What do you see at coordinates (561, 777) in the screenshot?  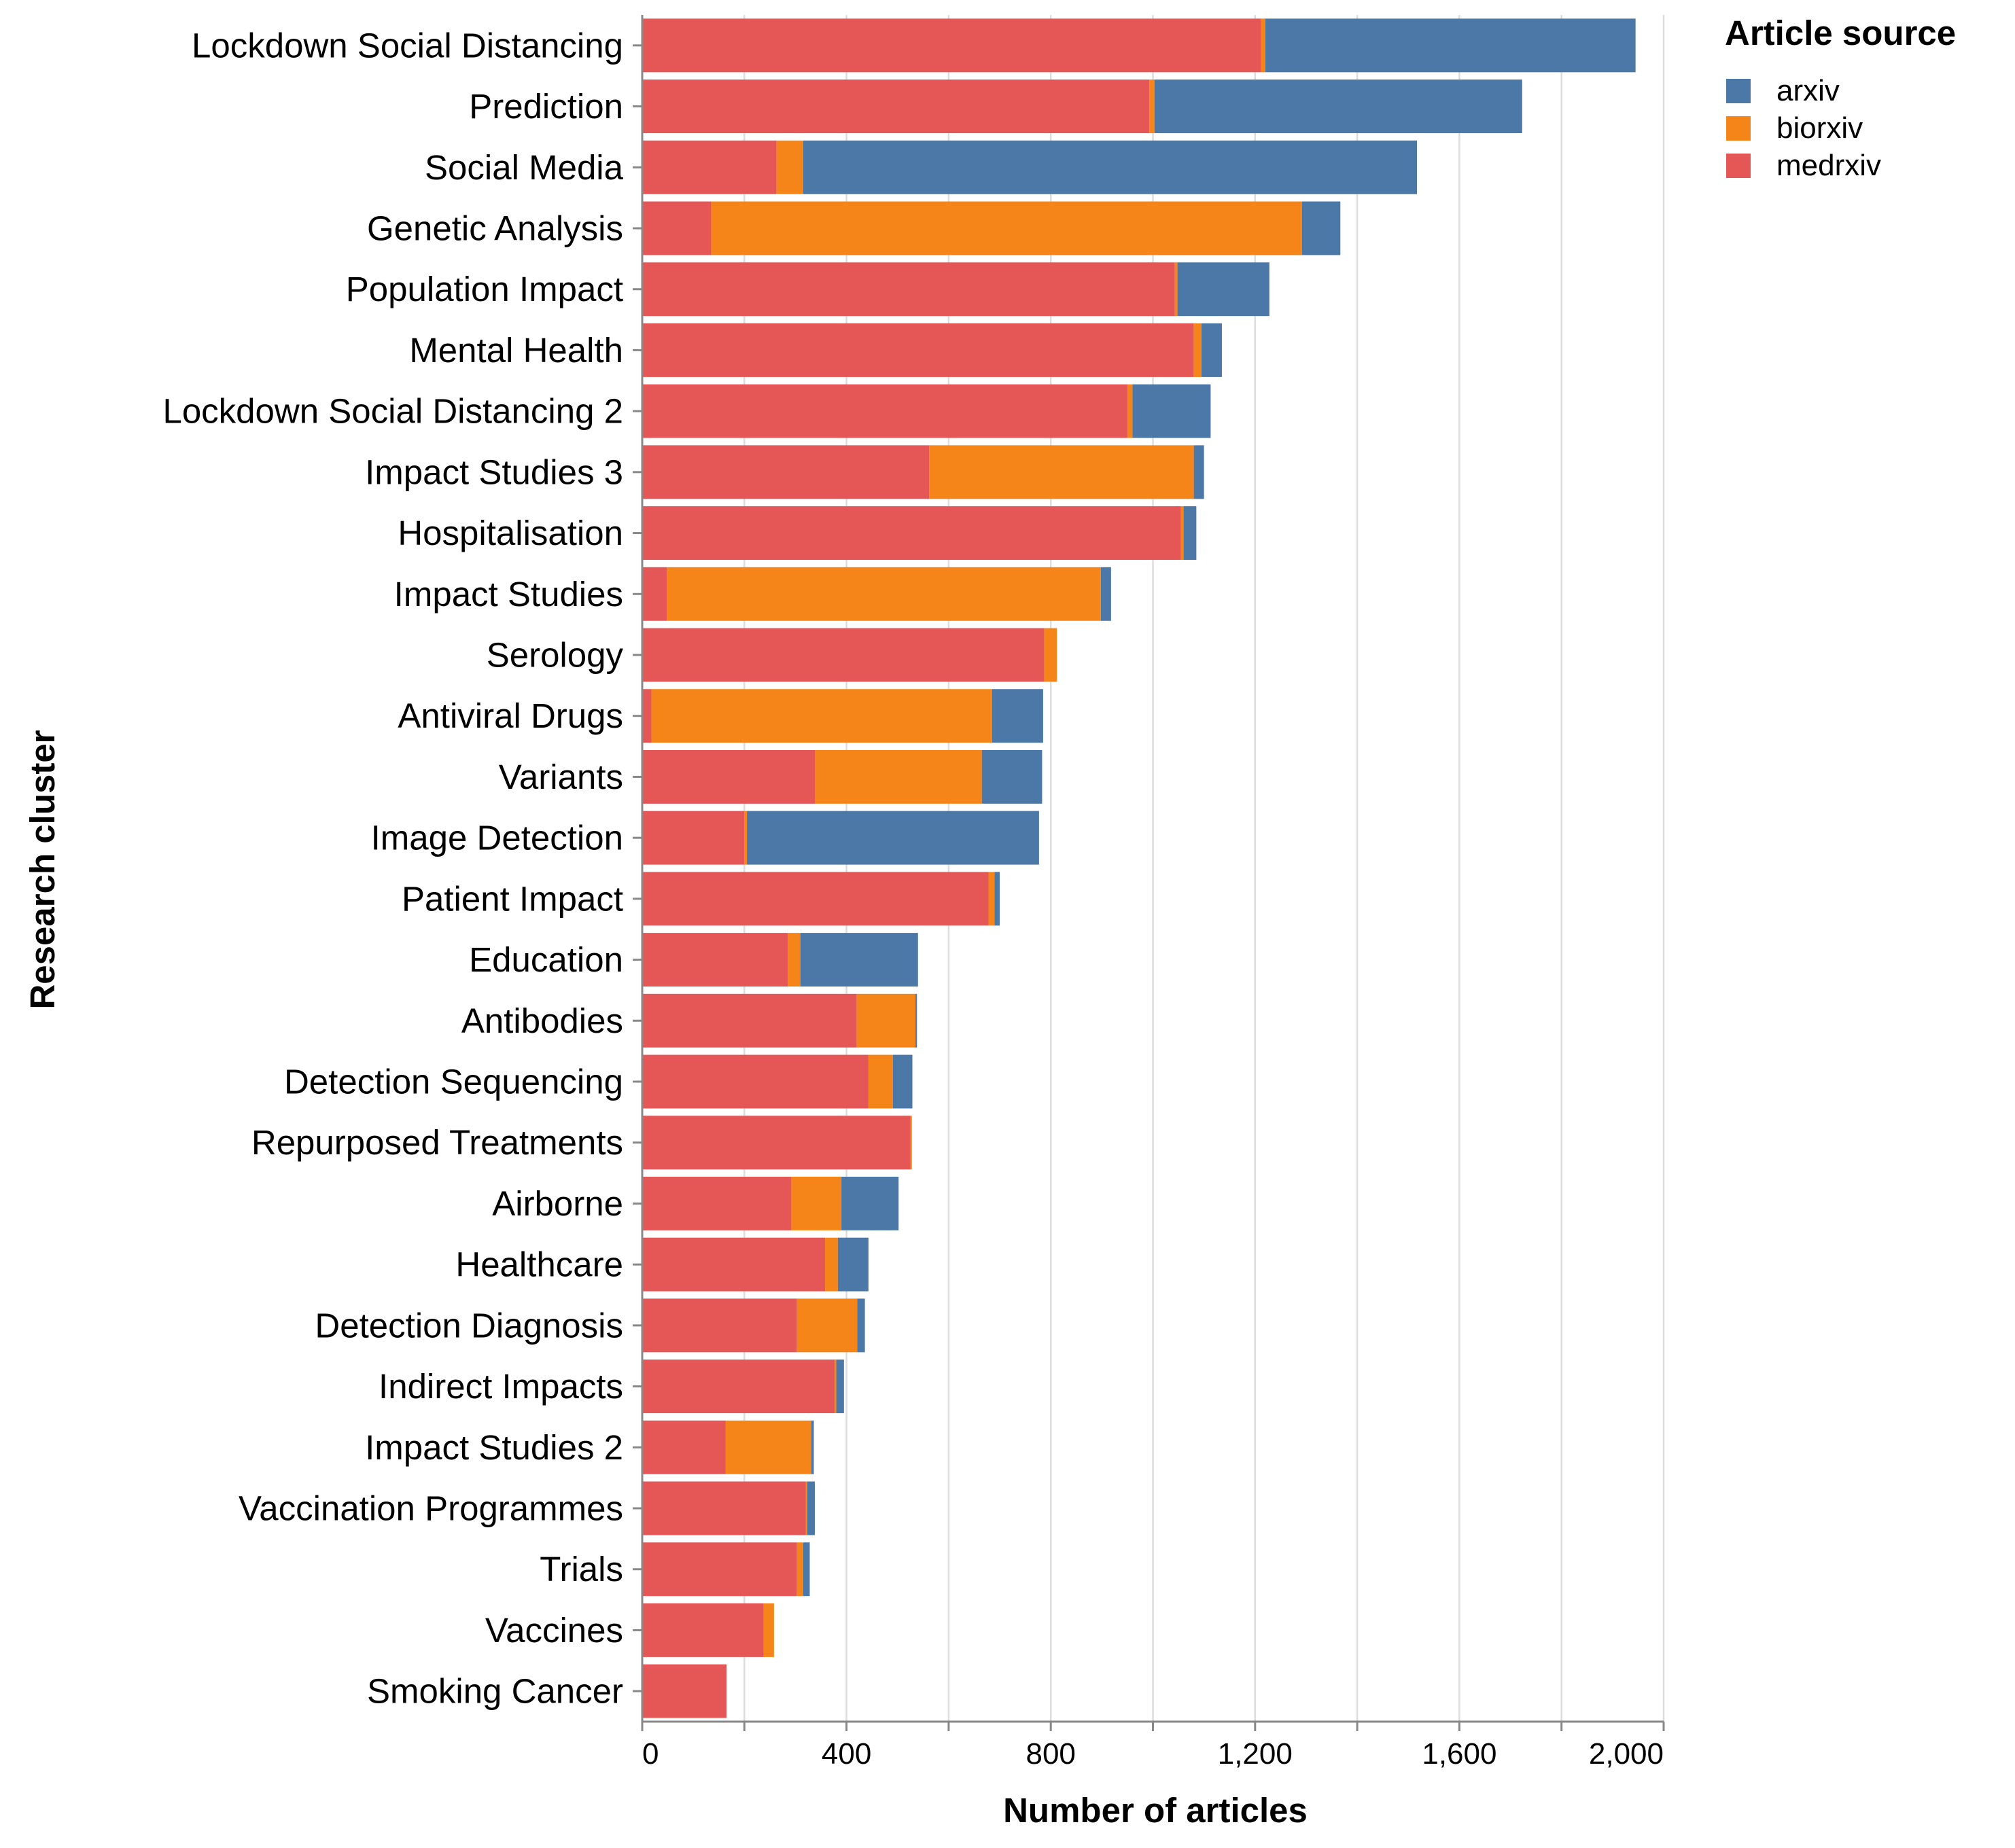 I see `y-tick-label: Variants` at bounding box center [561, 777].